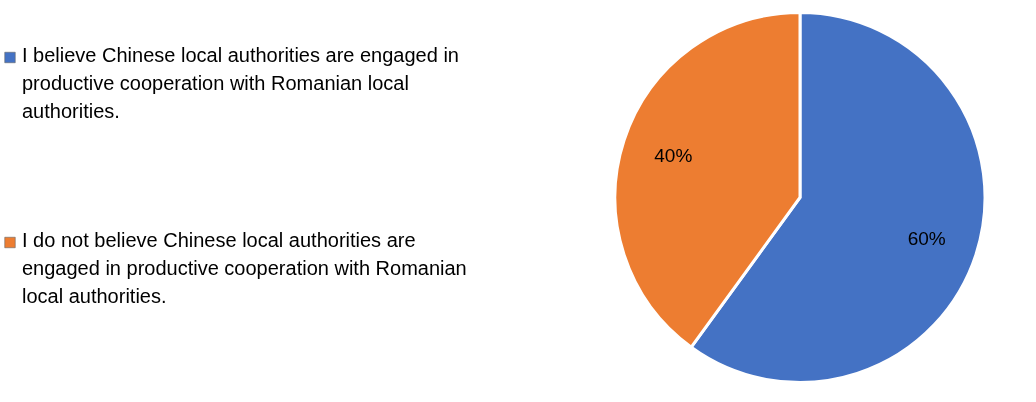  I want to click on legend-label: I believe Chinese local authorities are engaged in productive cooperation with Romanian local authorities., so click(240, 82).